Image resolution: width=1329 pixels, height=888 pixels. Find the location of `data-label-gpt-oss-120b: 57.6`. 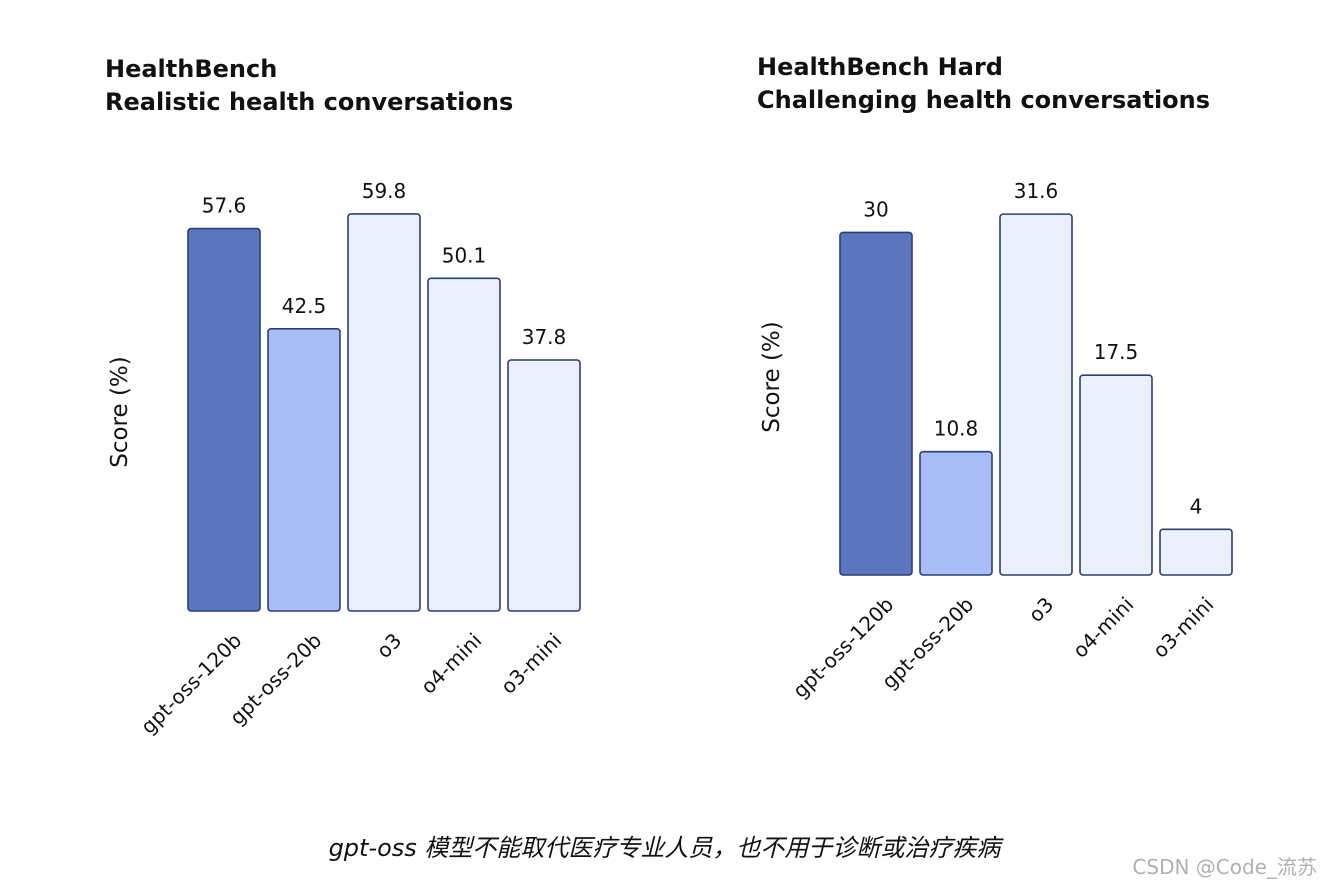

data-label-gpt-oss-120b: 57.6 is located at coordinates (224, 206).